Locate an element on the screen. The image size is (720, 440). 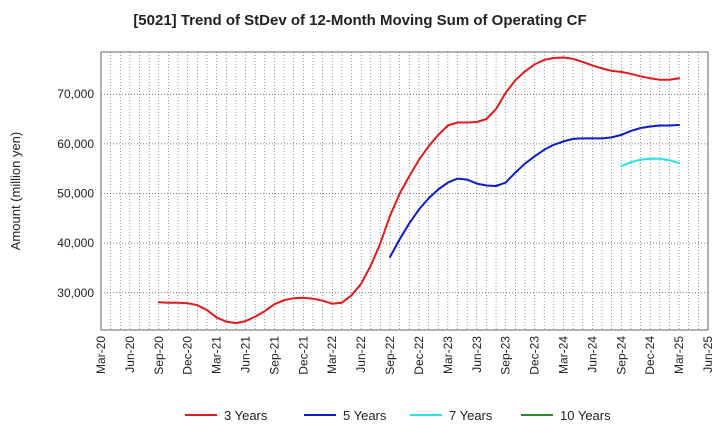
y-axis-ticks: 30,000 40,000 50,000 60,000 70,000 is located at coordinates (75, 193).